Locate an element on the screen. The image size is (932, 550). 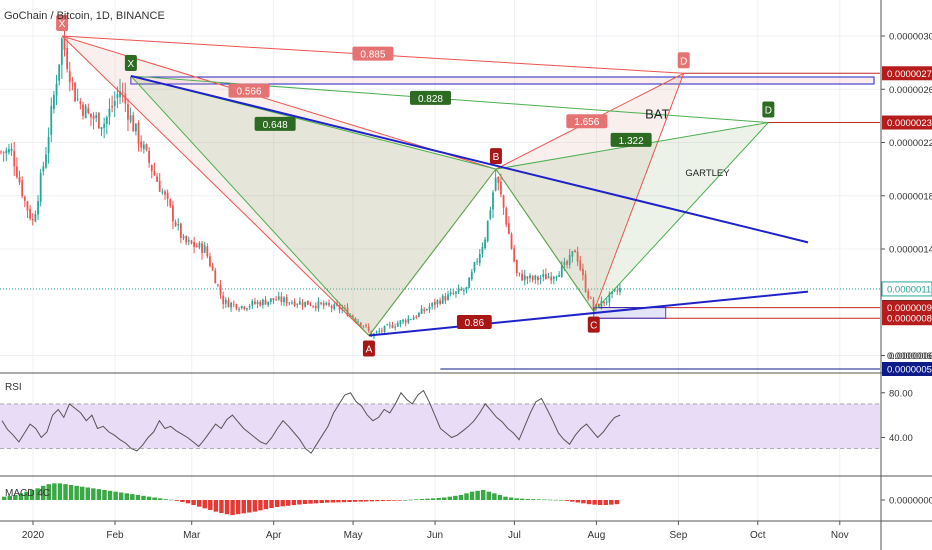
gartley-leg is located at coordinates (432, 252).